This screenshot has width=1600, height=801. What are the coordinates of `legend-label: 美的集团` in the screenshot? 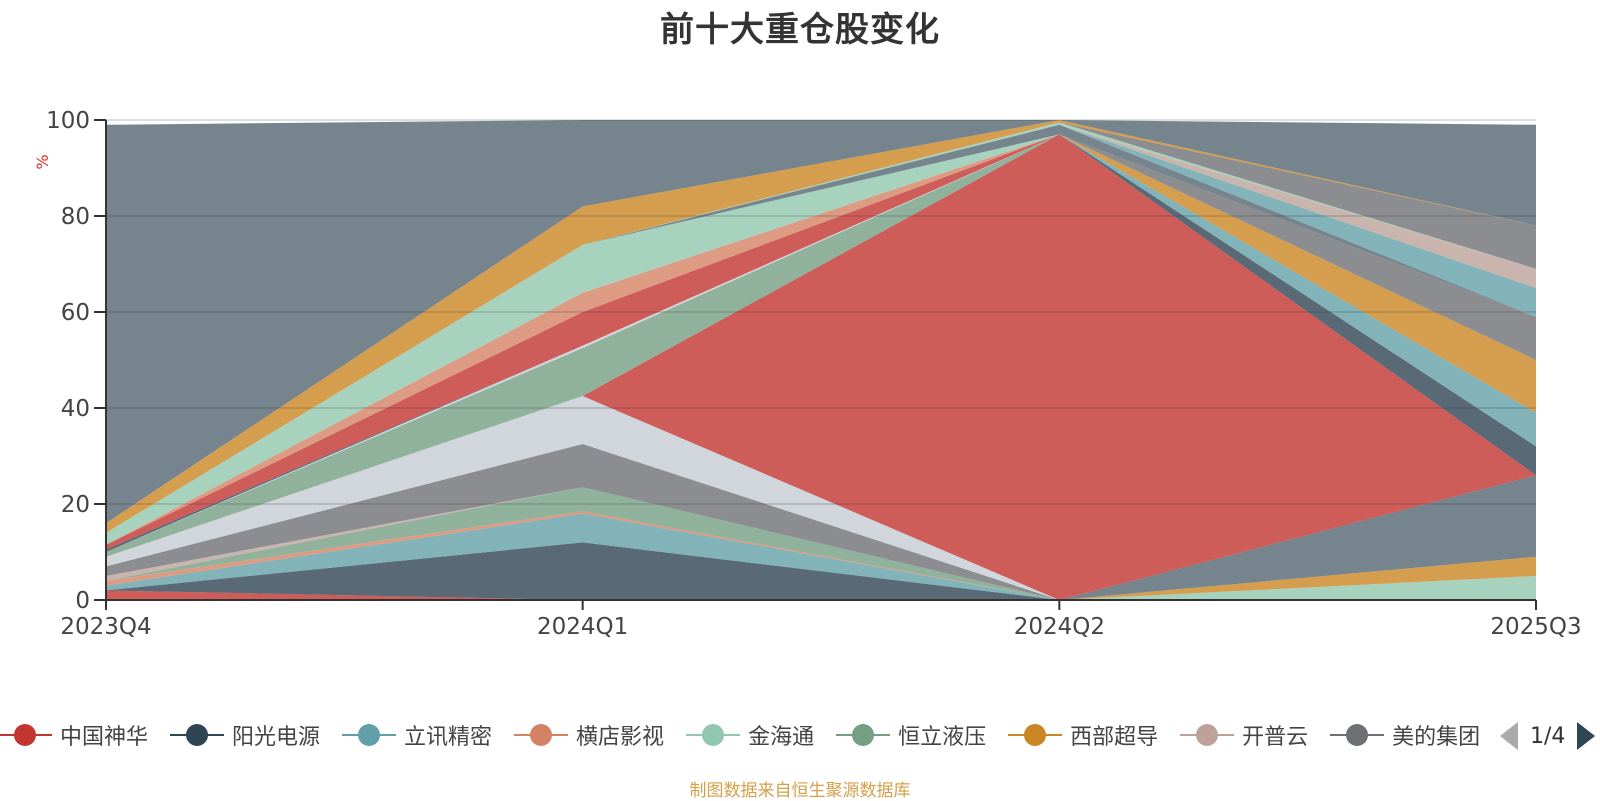 It's located at (1436, 737).